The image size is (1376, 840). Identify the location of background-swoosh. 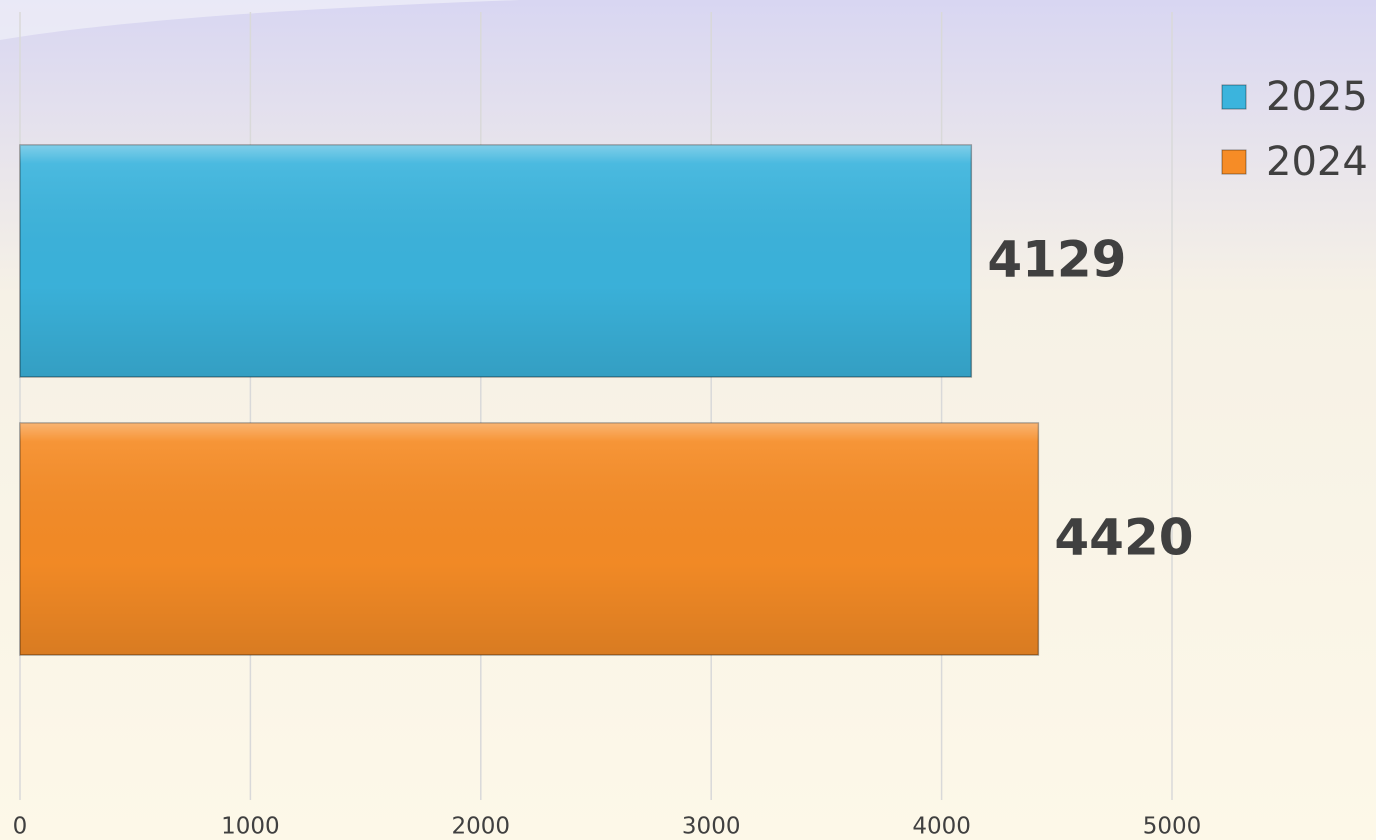
(260, 20).